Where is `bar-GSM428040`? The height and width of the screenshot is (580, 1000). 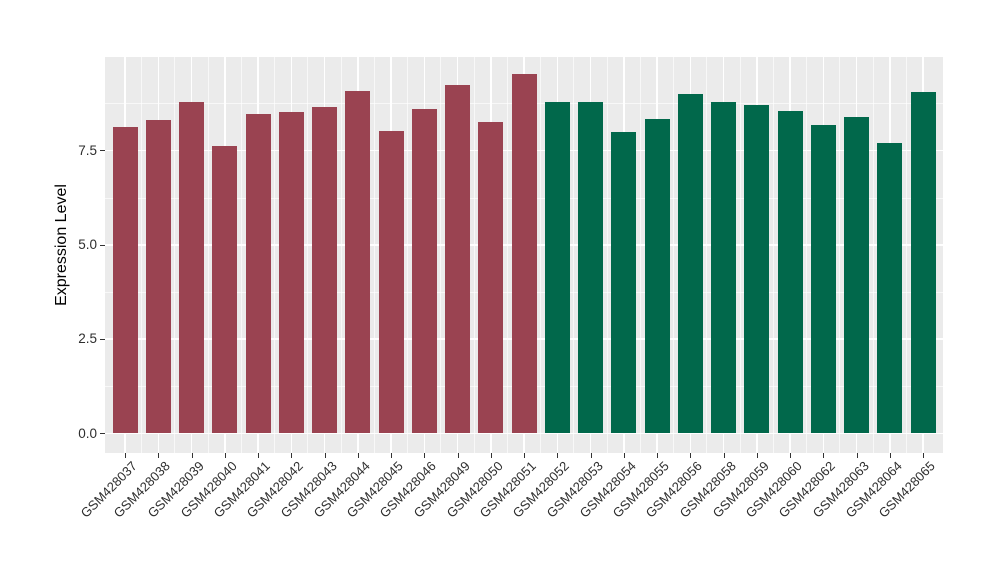 bar-GSM428040 is located at coordinates (225, 289).